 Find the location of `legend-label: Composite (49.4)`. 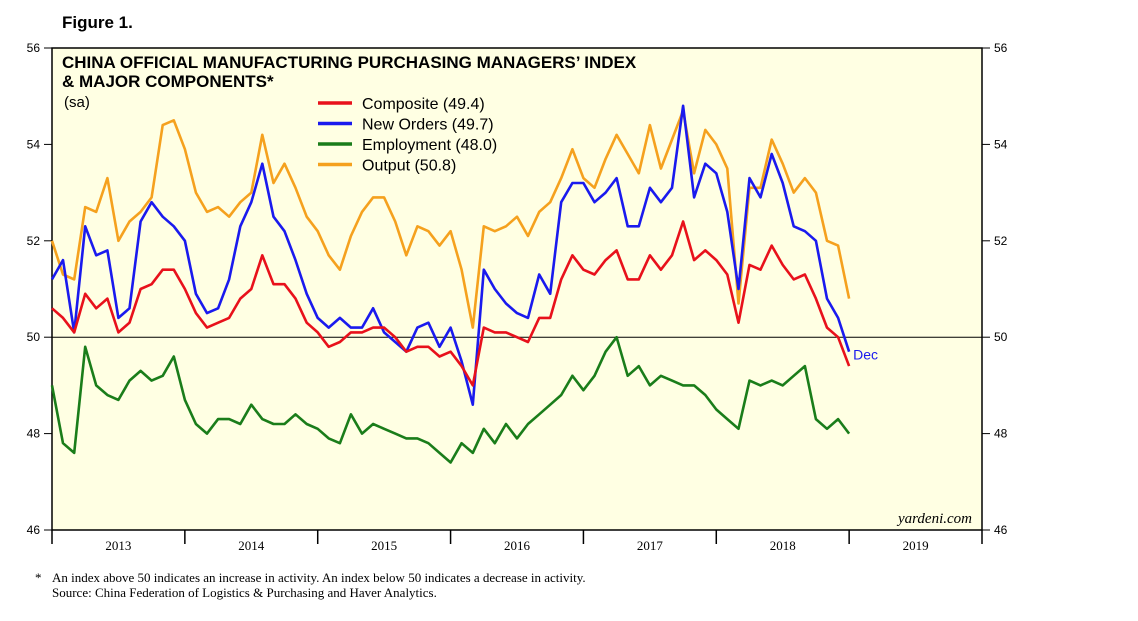

legend-label: Composite (49.4) is located at coordinates (423, 104).